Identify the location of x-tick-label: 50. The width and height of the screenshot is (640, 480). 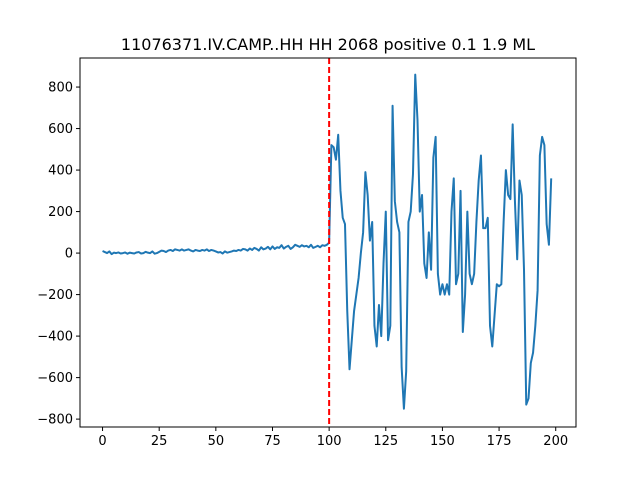
(216, 441).